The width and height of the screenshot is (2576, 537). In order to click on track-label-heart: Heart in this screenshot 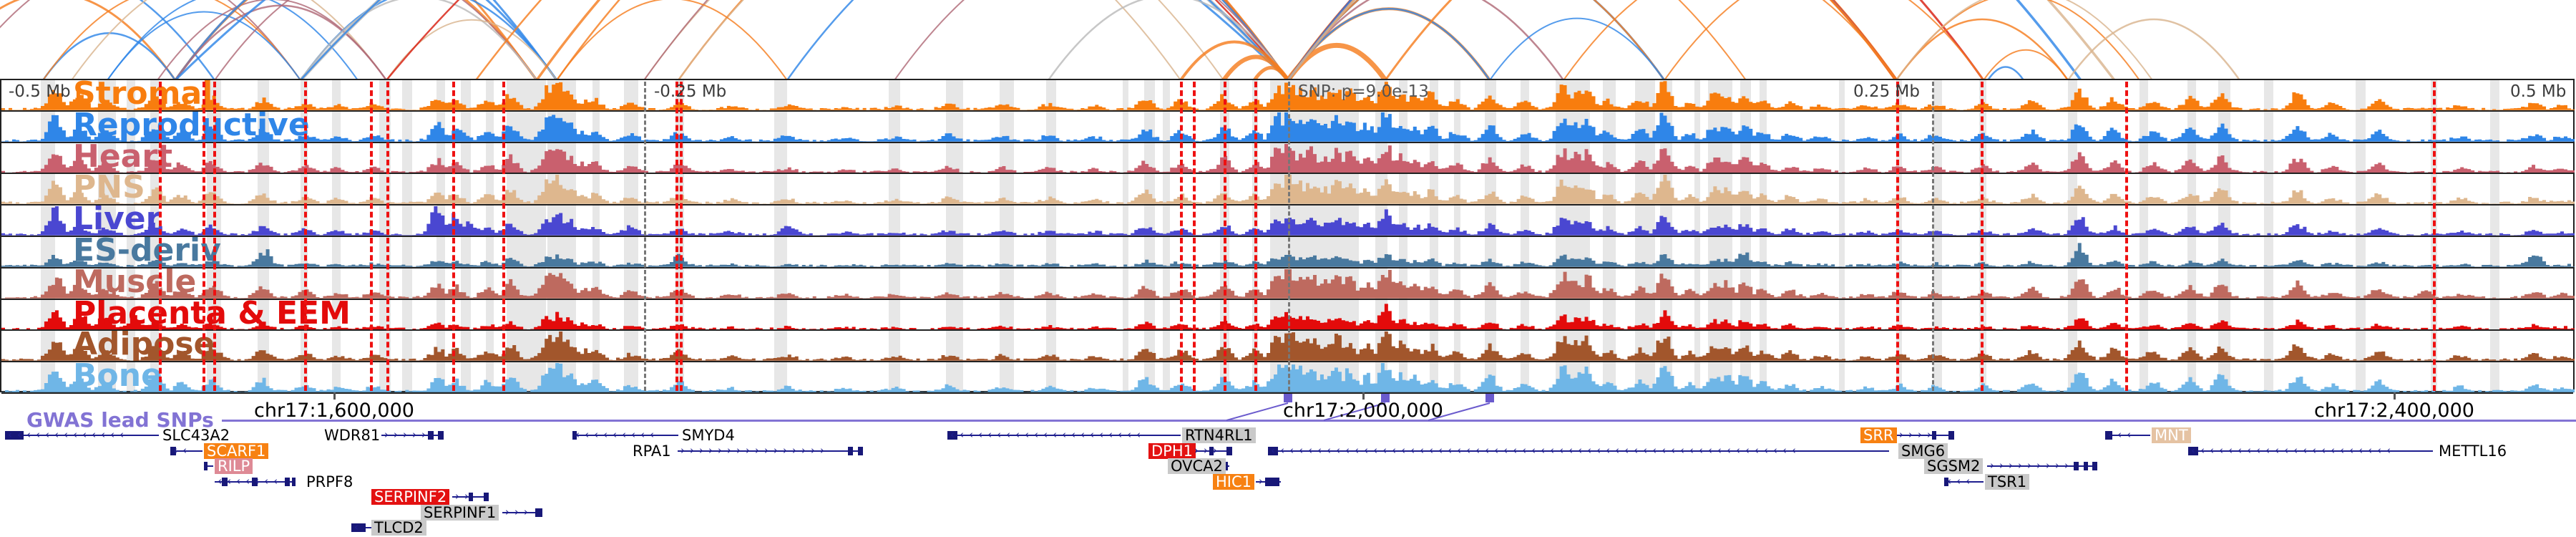, I will do `click(123, 156)`.